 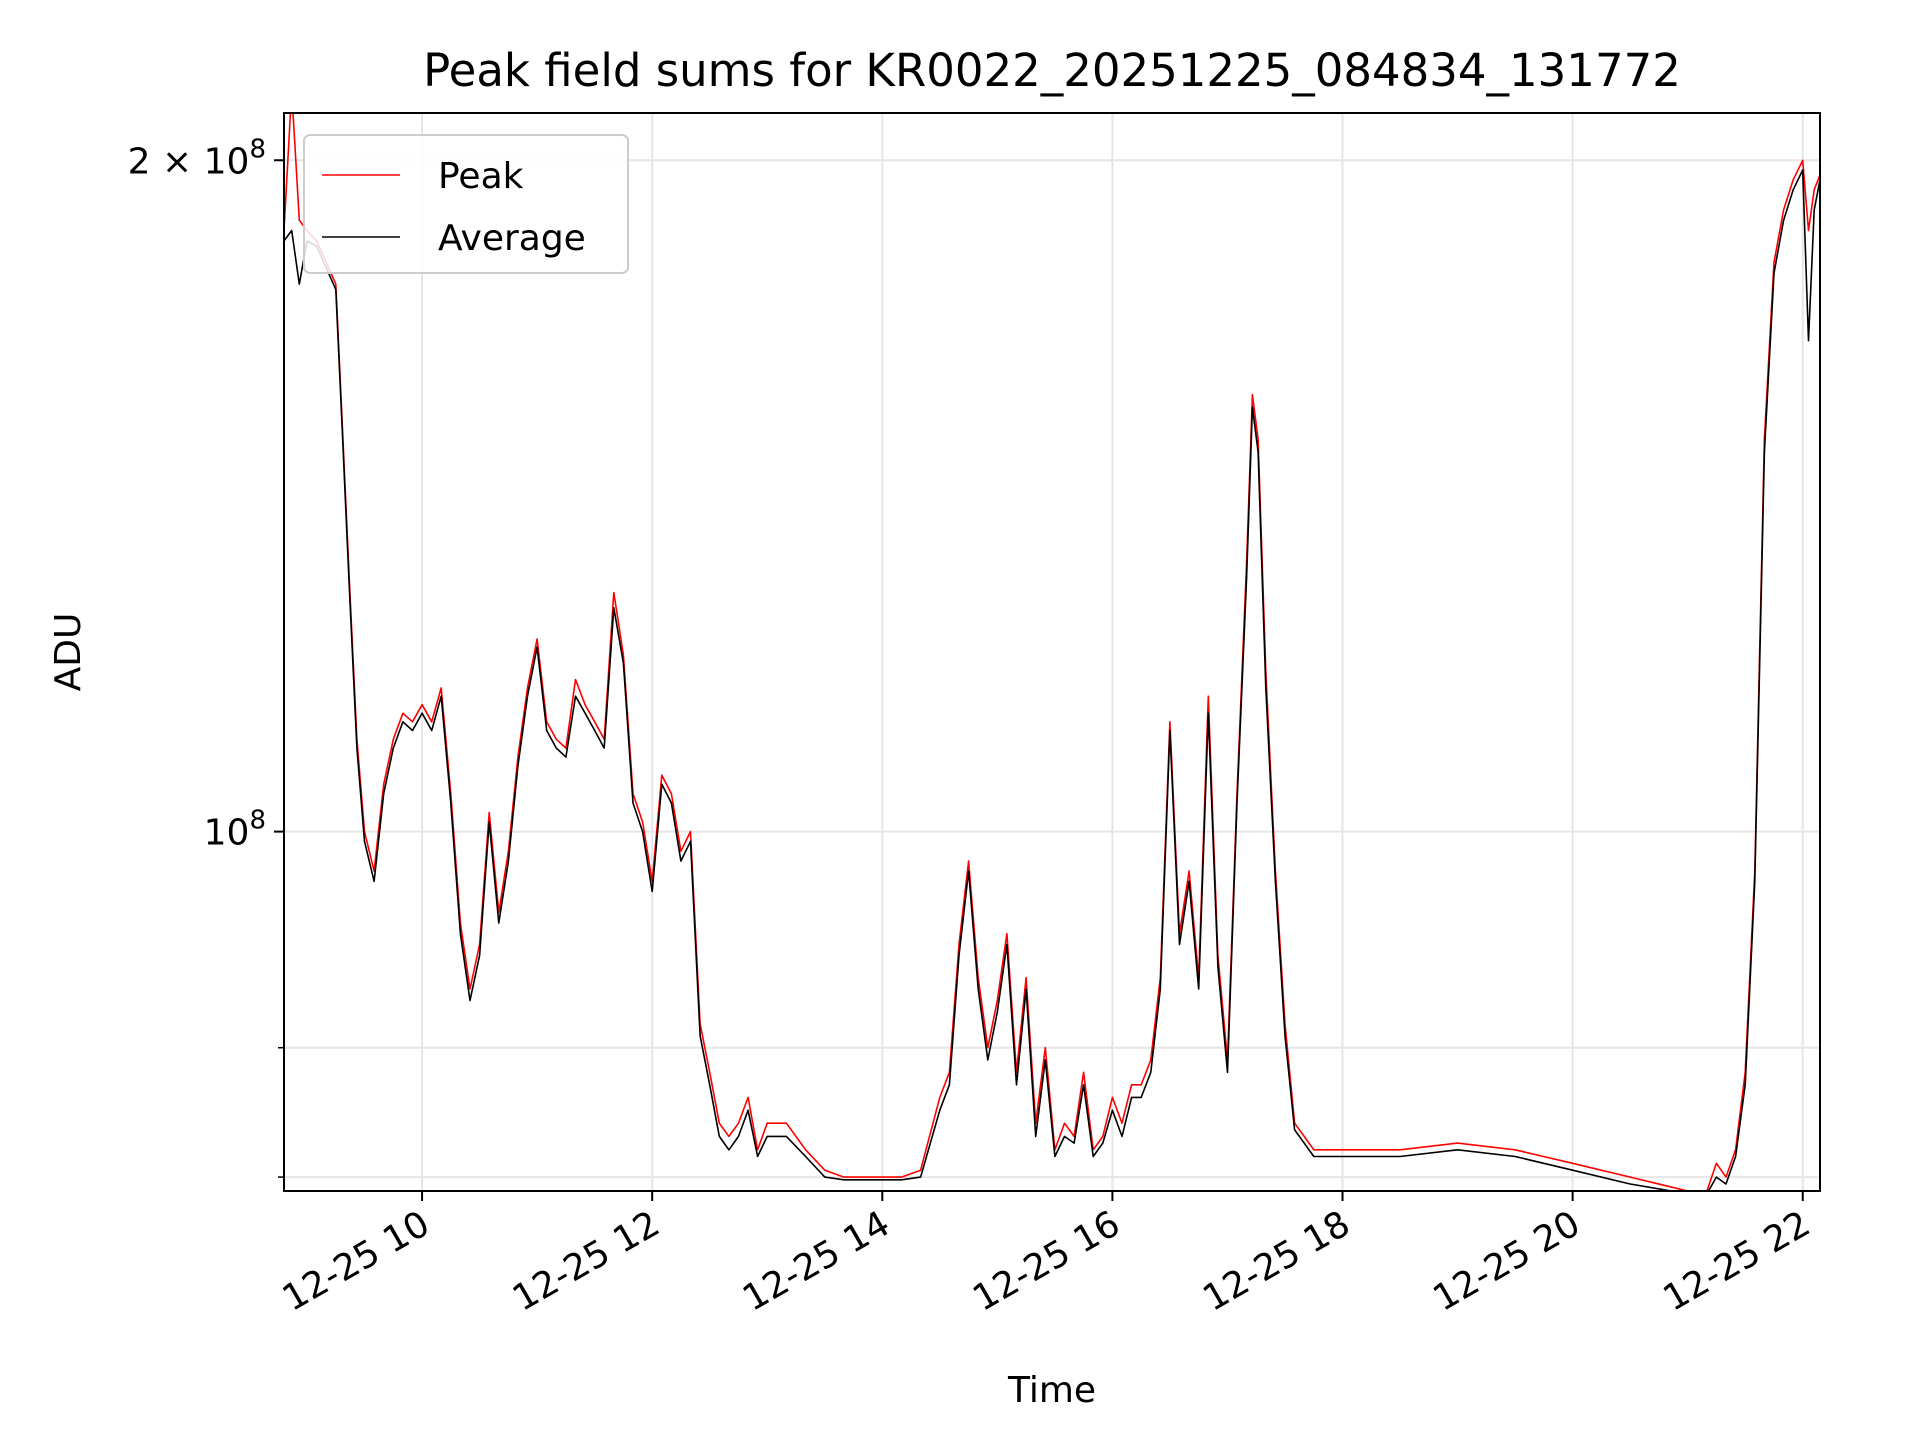 I want to click on legend-label: Average, so click(x=512, y=238).